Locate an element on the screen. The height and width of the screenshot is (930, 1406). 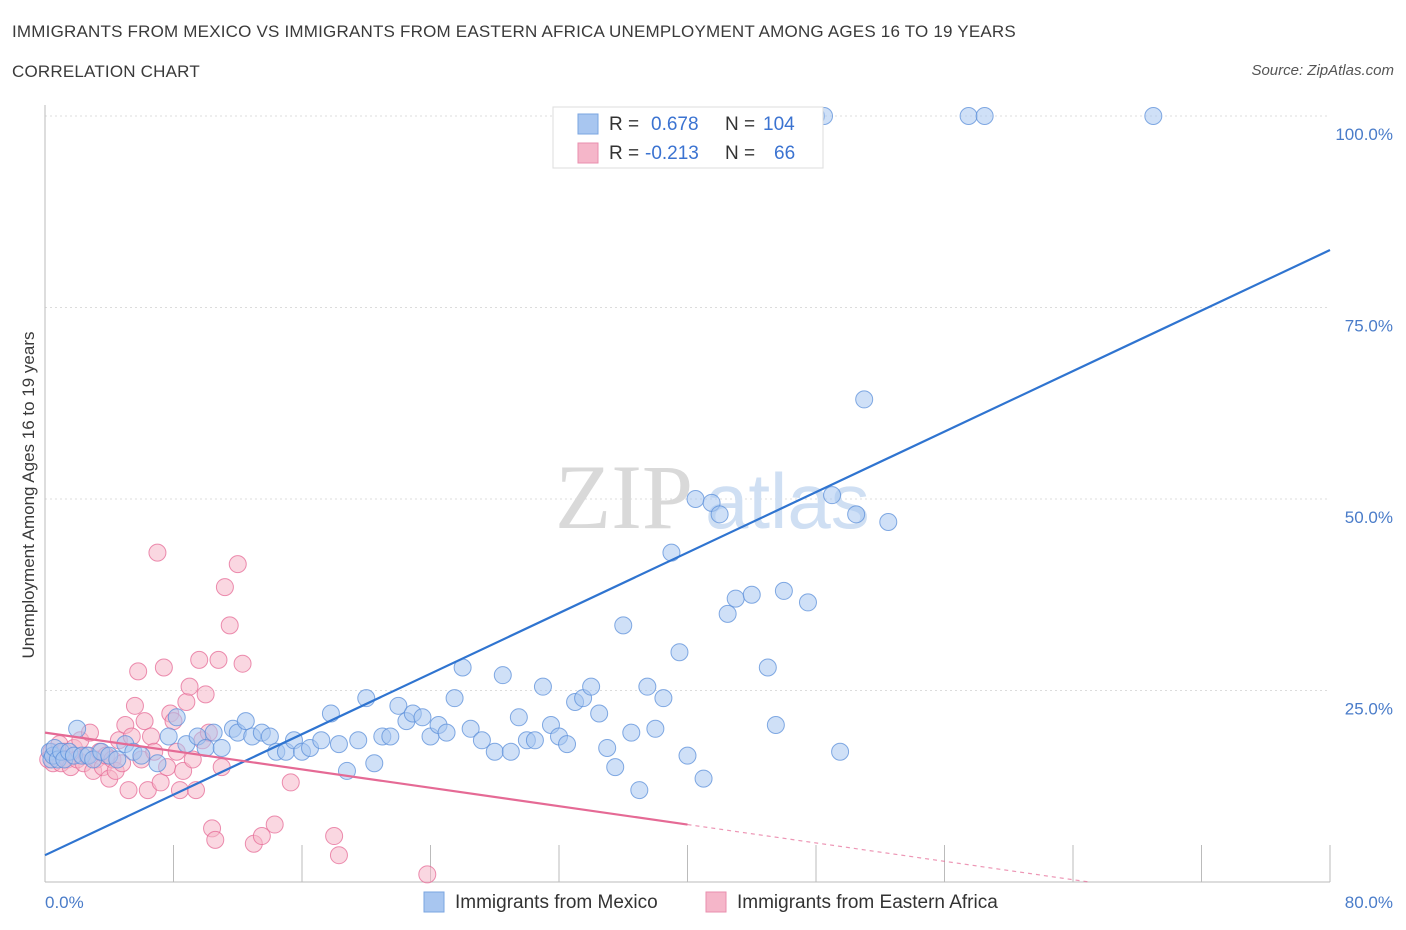
bottom-legend-swatch-mexico is located at coordinates (434, 902).